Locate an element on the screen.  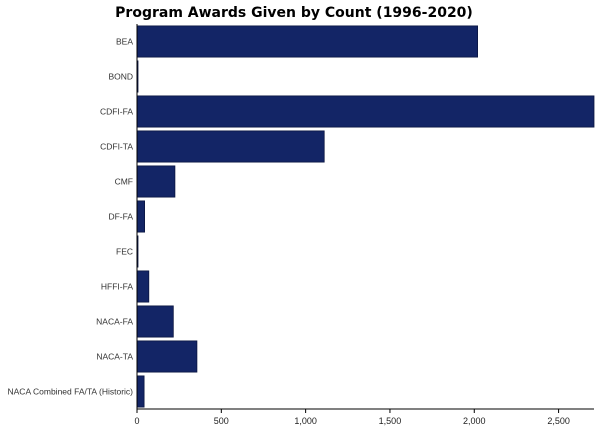
category-label: NACA-FA is located at coordinates (114, 322).